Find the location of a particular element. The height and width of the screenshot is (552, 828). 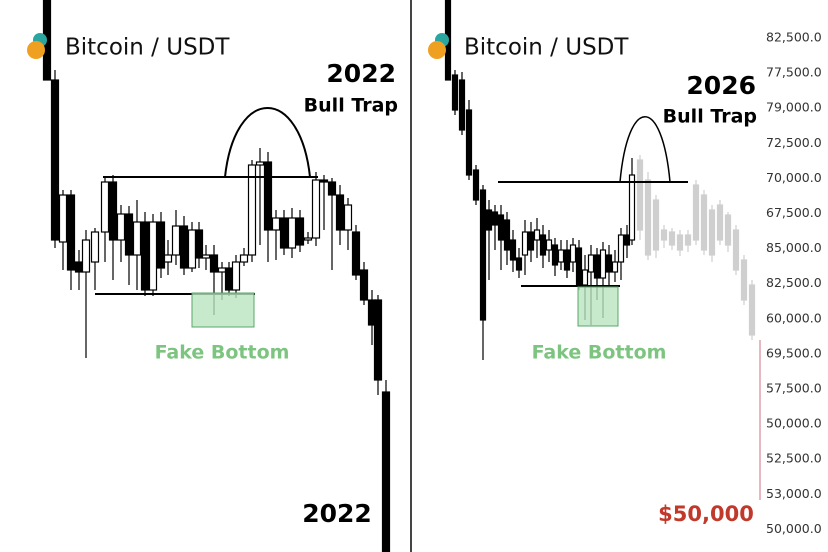

axis-label: 52,500.0 is located at coordinates (794, 458).